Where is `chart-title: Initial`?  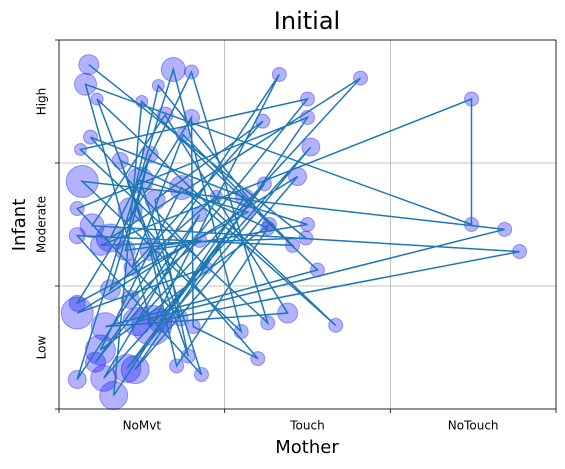
chart-title: Initial is located at coordinates (307, 21).